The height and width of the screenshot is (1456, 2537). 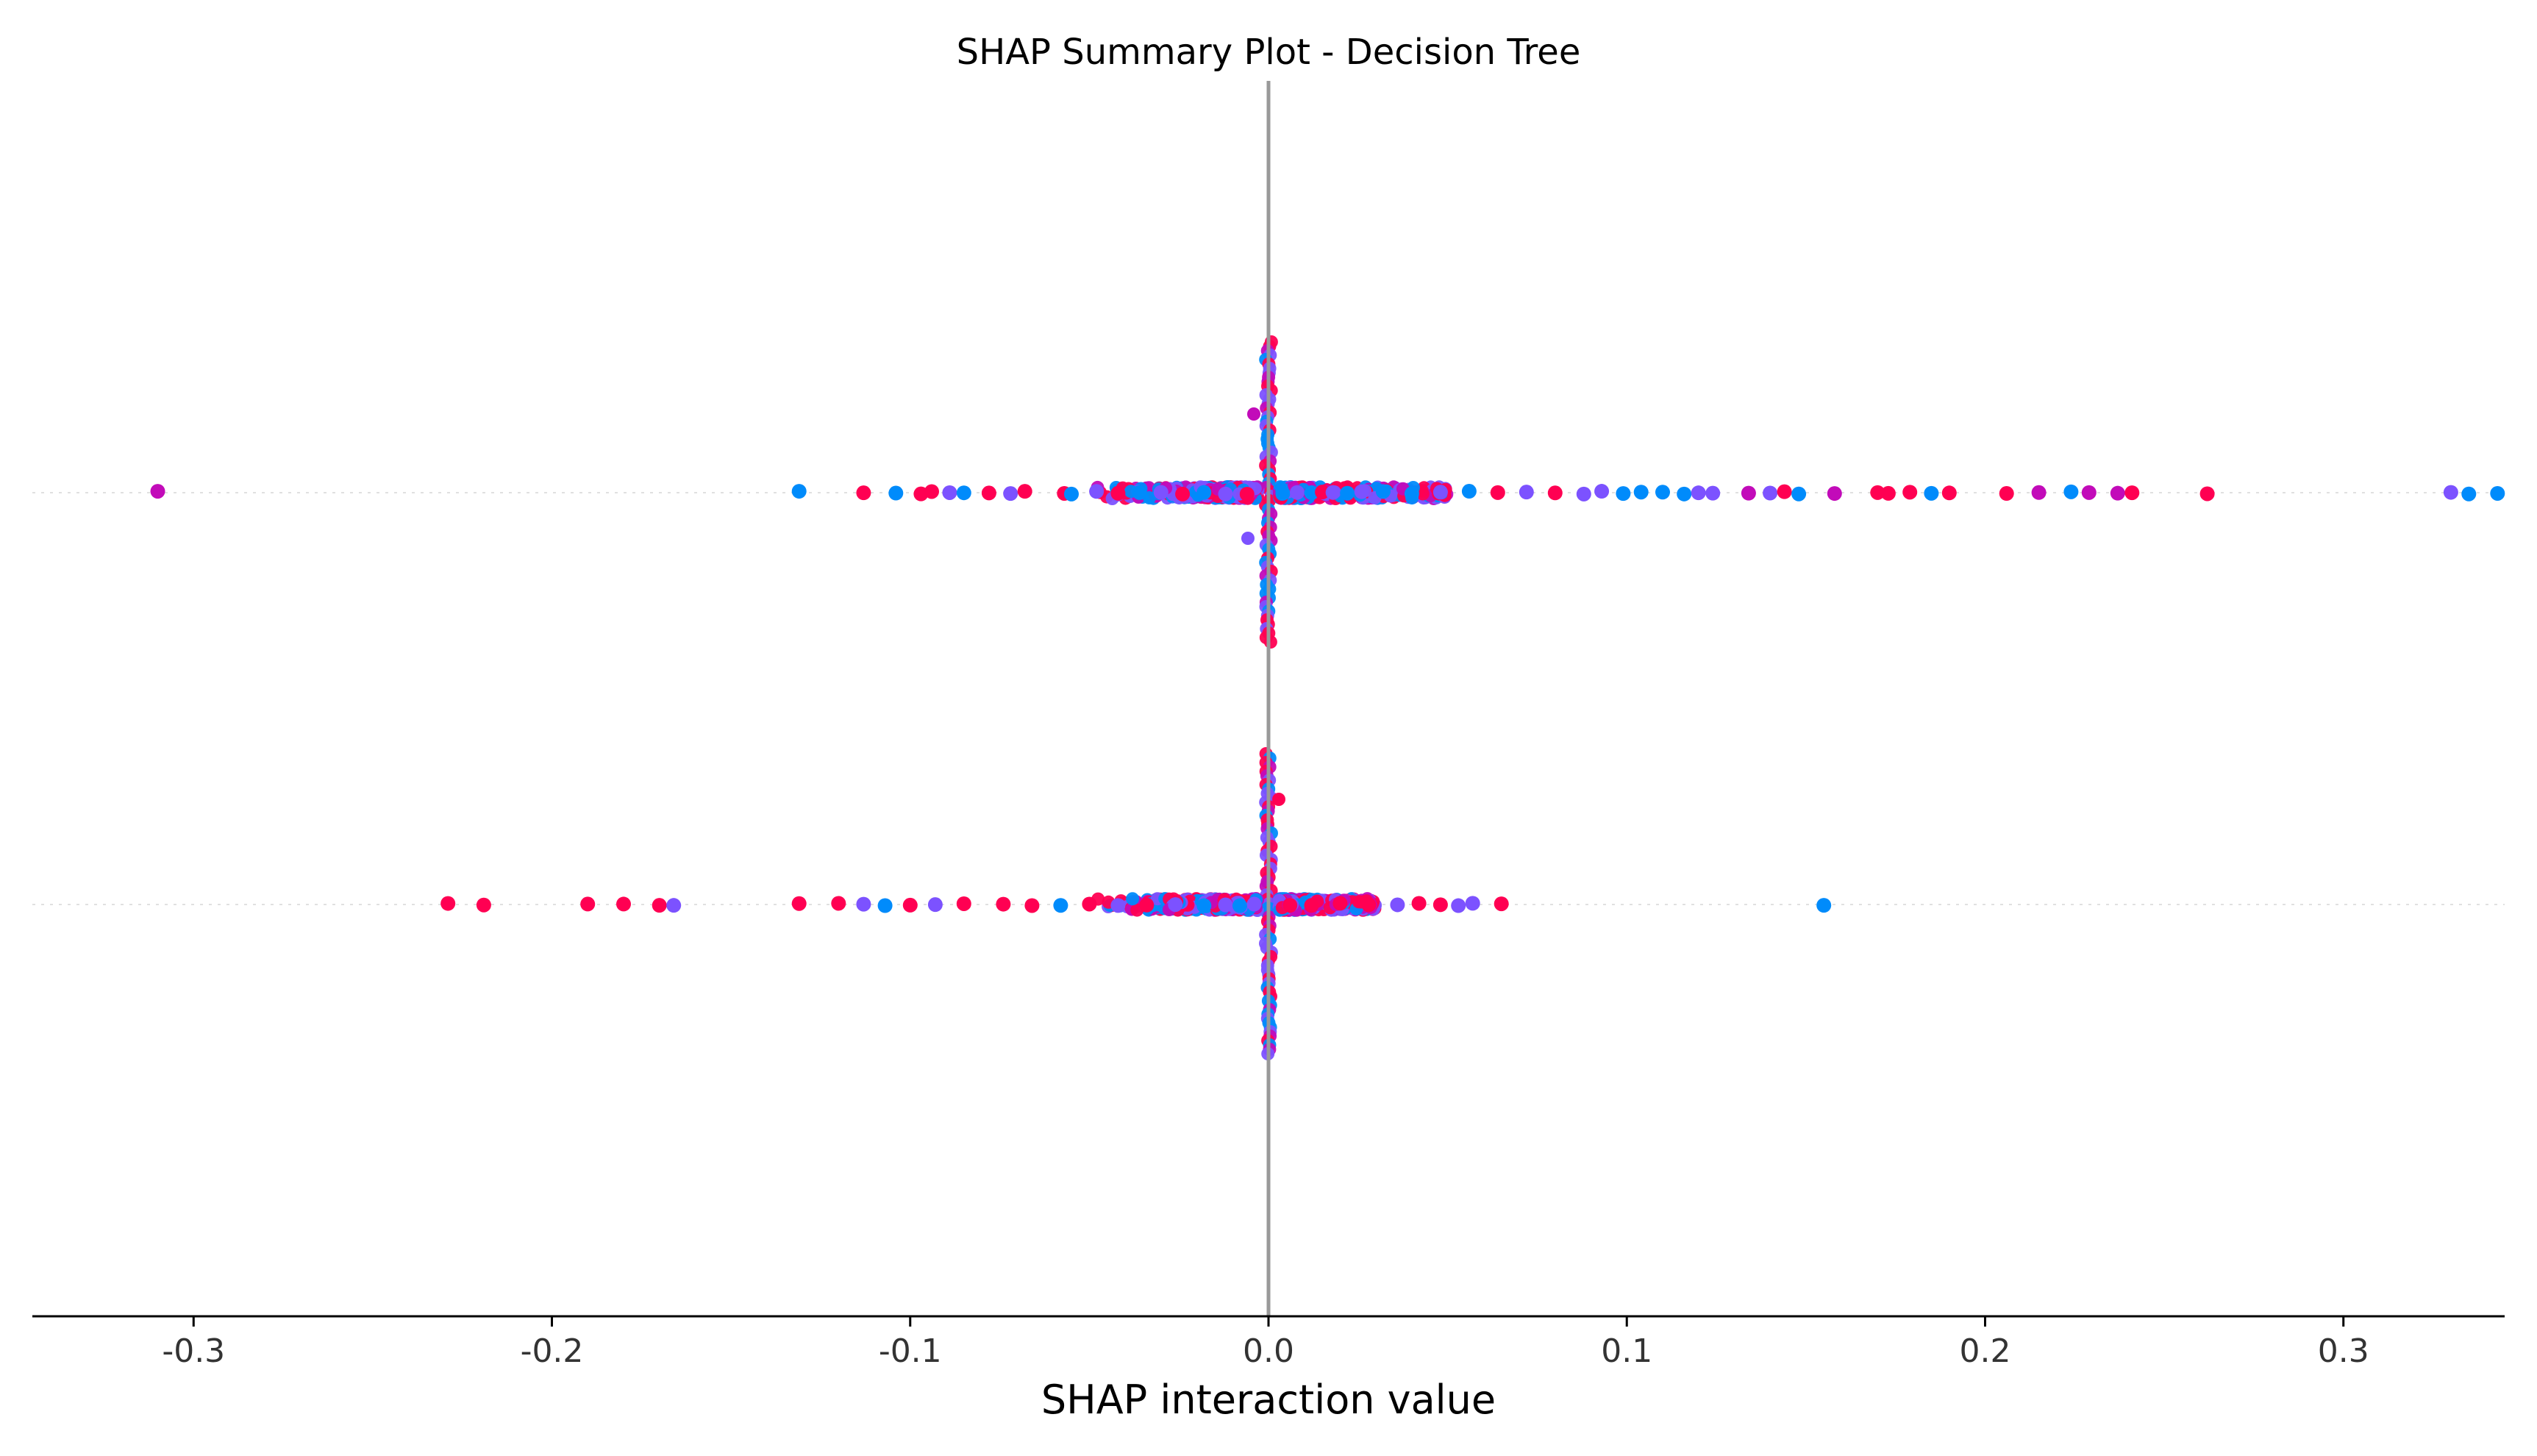 What do you see at coordinates (2343, 1351) in the screenshot?
I see `x-tick-label: 0.3` at bounding box center [2343, 1351].